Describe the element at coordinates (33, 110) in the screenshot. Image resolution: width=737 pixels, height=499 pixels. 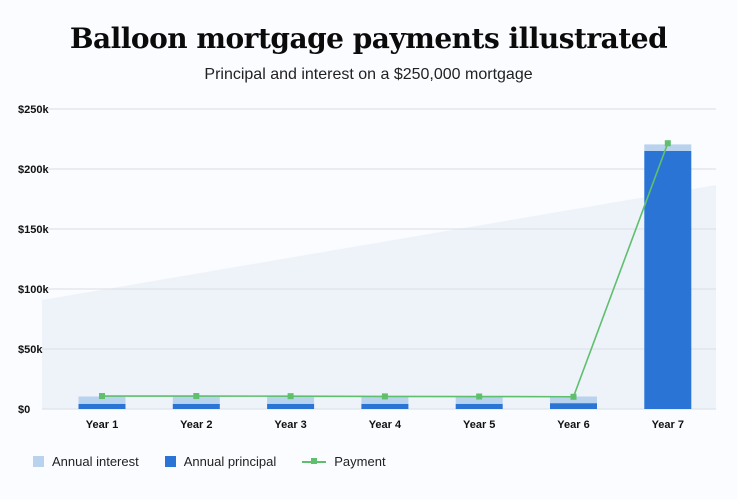
I see `y-tick-label: $250k` at that location.